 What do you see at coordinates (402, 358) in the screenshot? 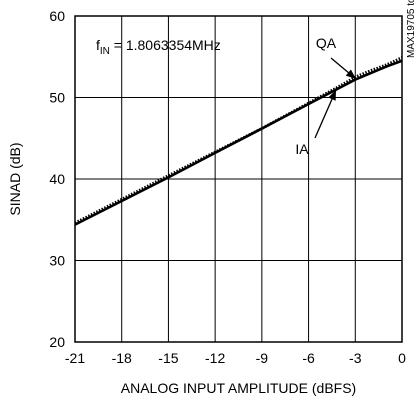
I see `x-tick-label: 0` at bounding box center [402, 358].